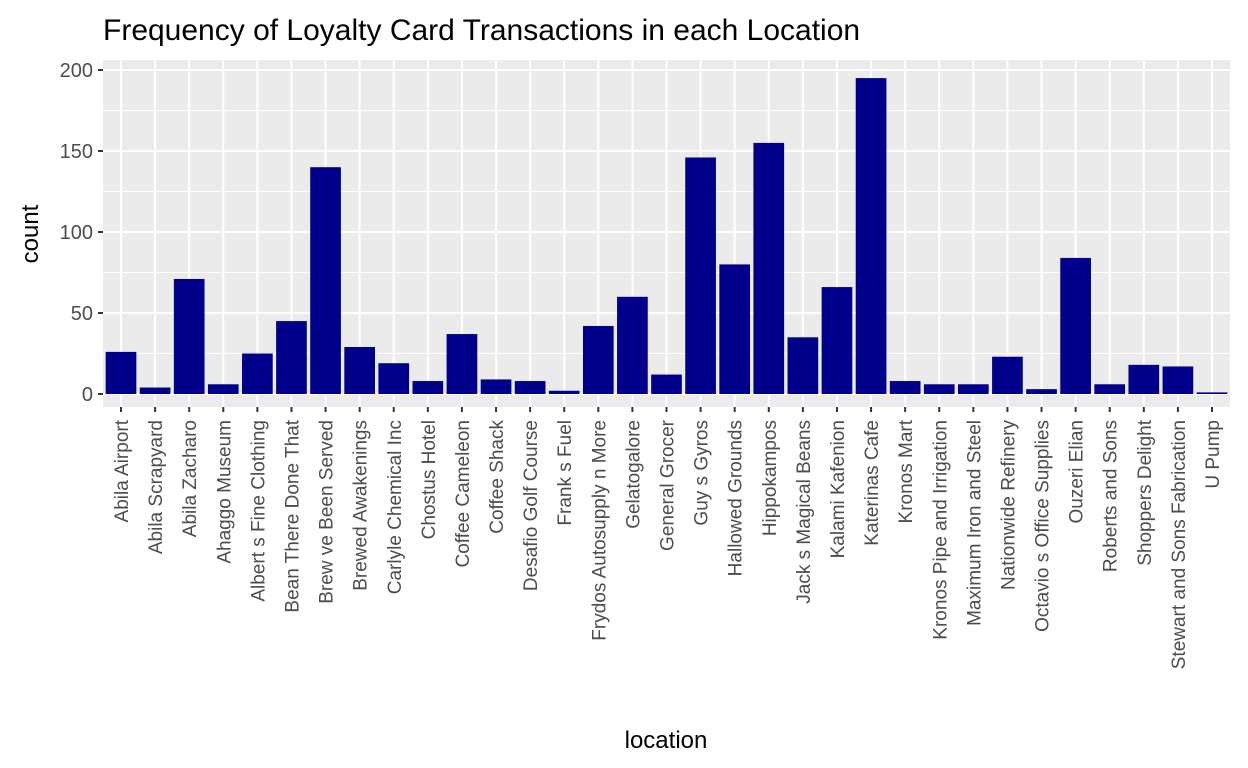 This screenshot has height=768, width=1248. I want to click on y-tick-label: 150, so click(76, 152).